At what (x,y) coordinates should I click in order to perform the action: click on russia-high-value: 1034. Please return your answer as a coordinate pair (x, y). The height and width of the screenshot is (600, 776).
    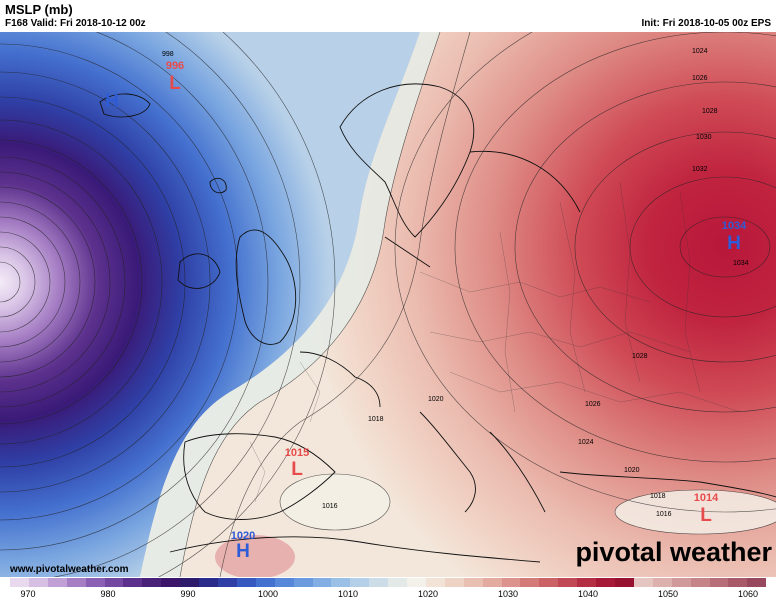
    Looking at the image, I should click on (734, 226).